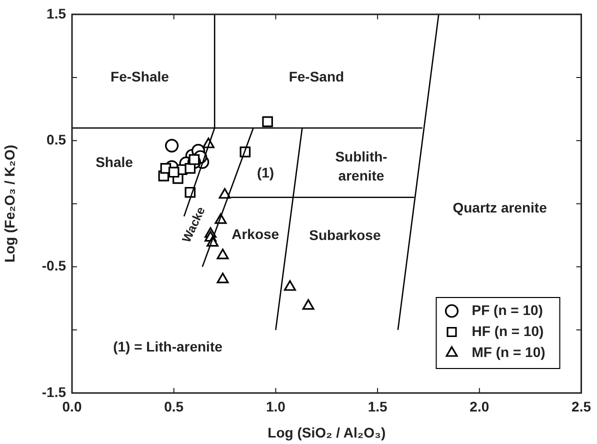  I want to click on x-tick-label: 2.5, so click(582, 406).